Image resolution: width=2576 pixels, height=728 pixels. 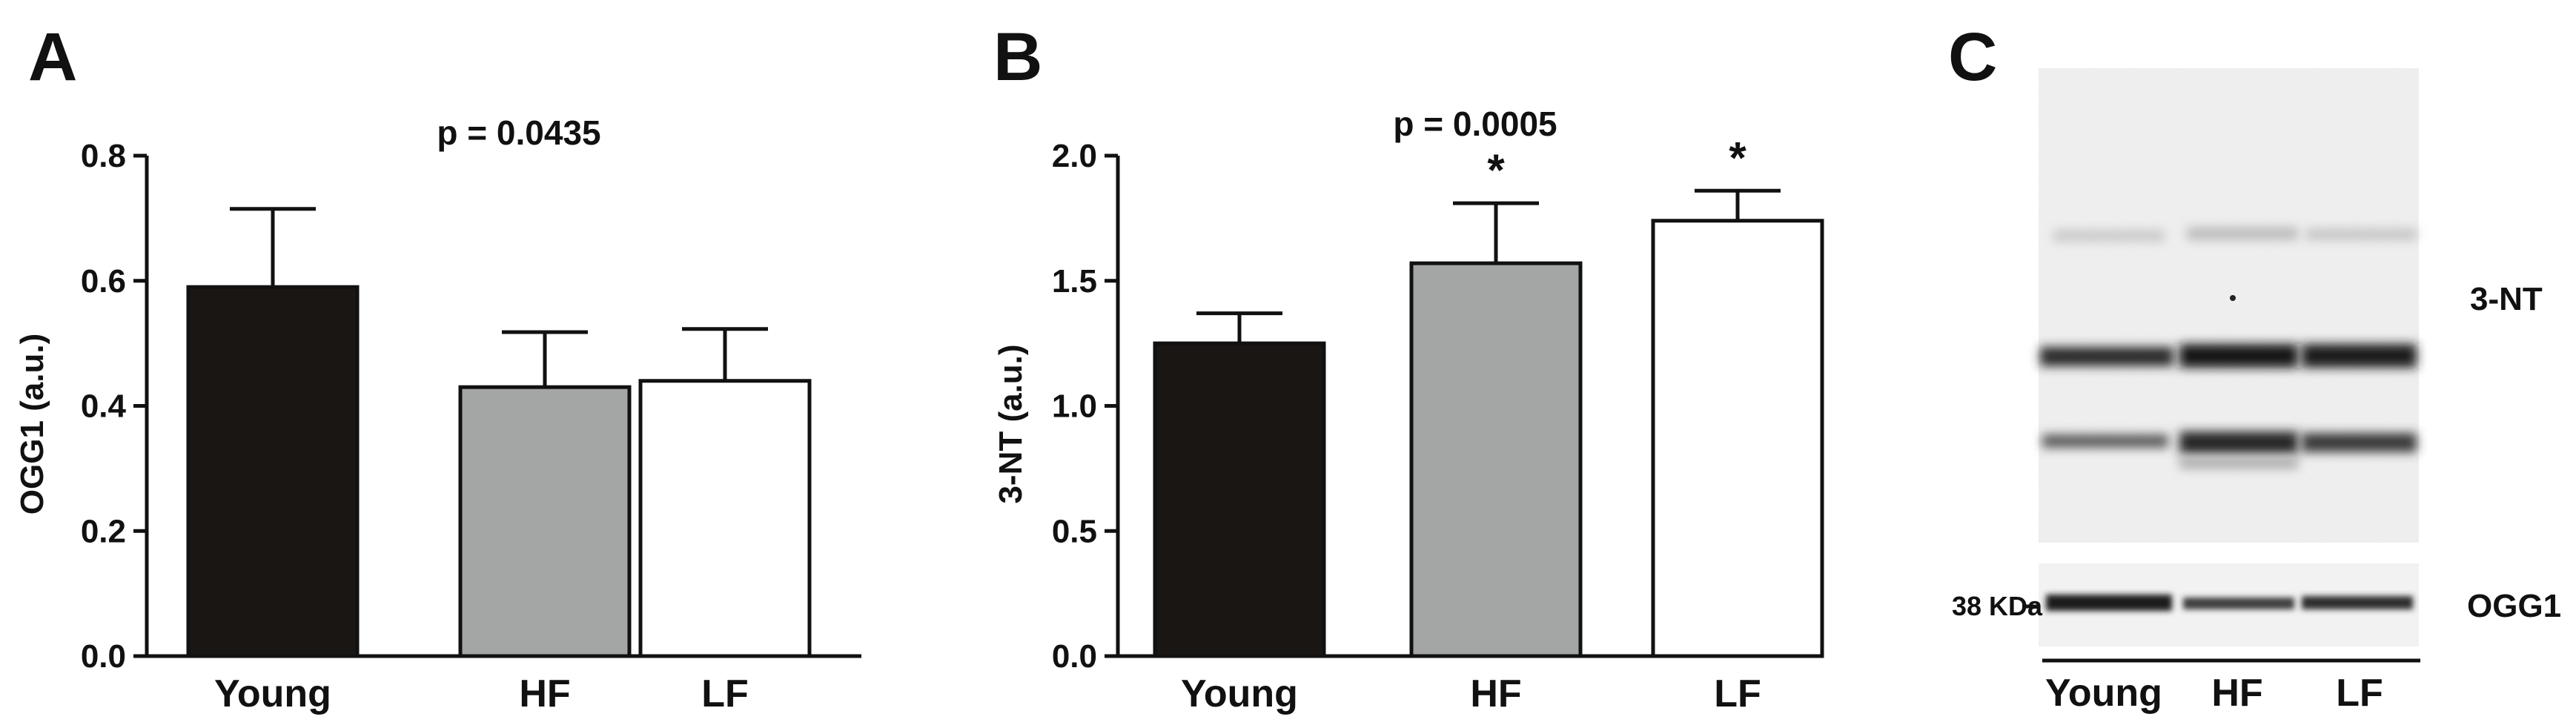 What do you see at coordinates (2103, 694) in the screenshot?
I see `blot-lane-label-young: Young` at bounding box center [2103, 694].